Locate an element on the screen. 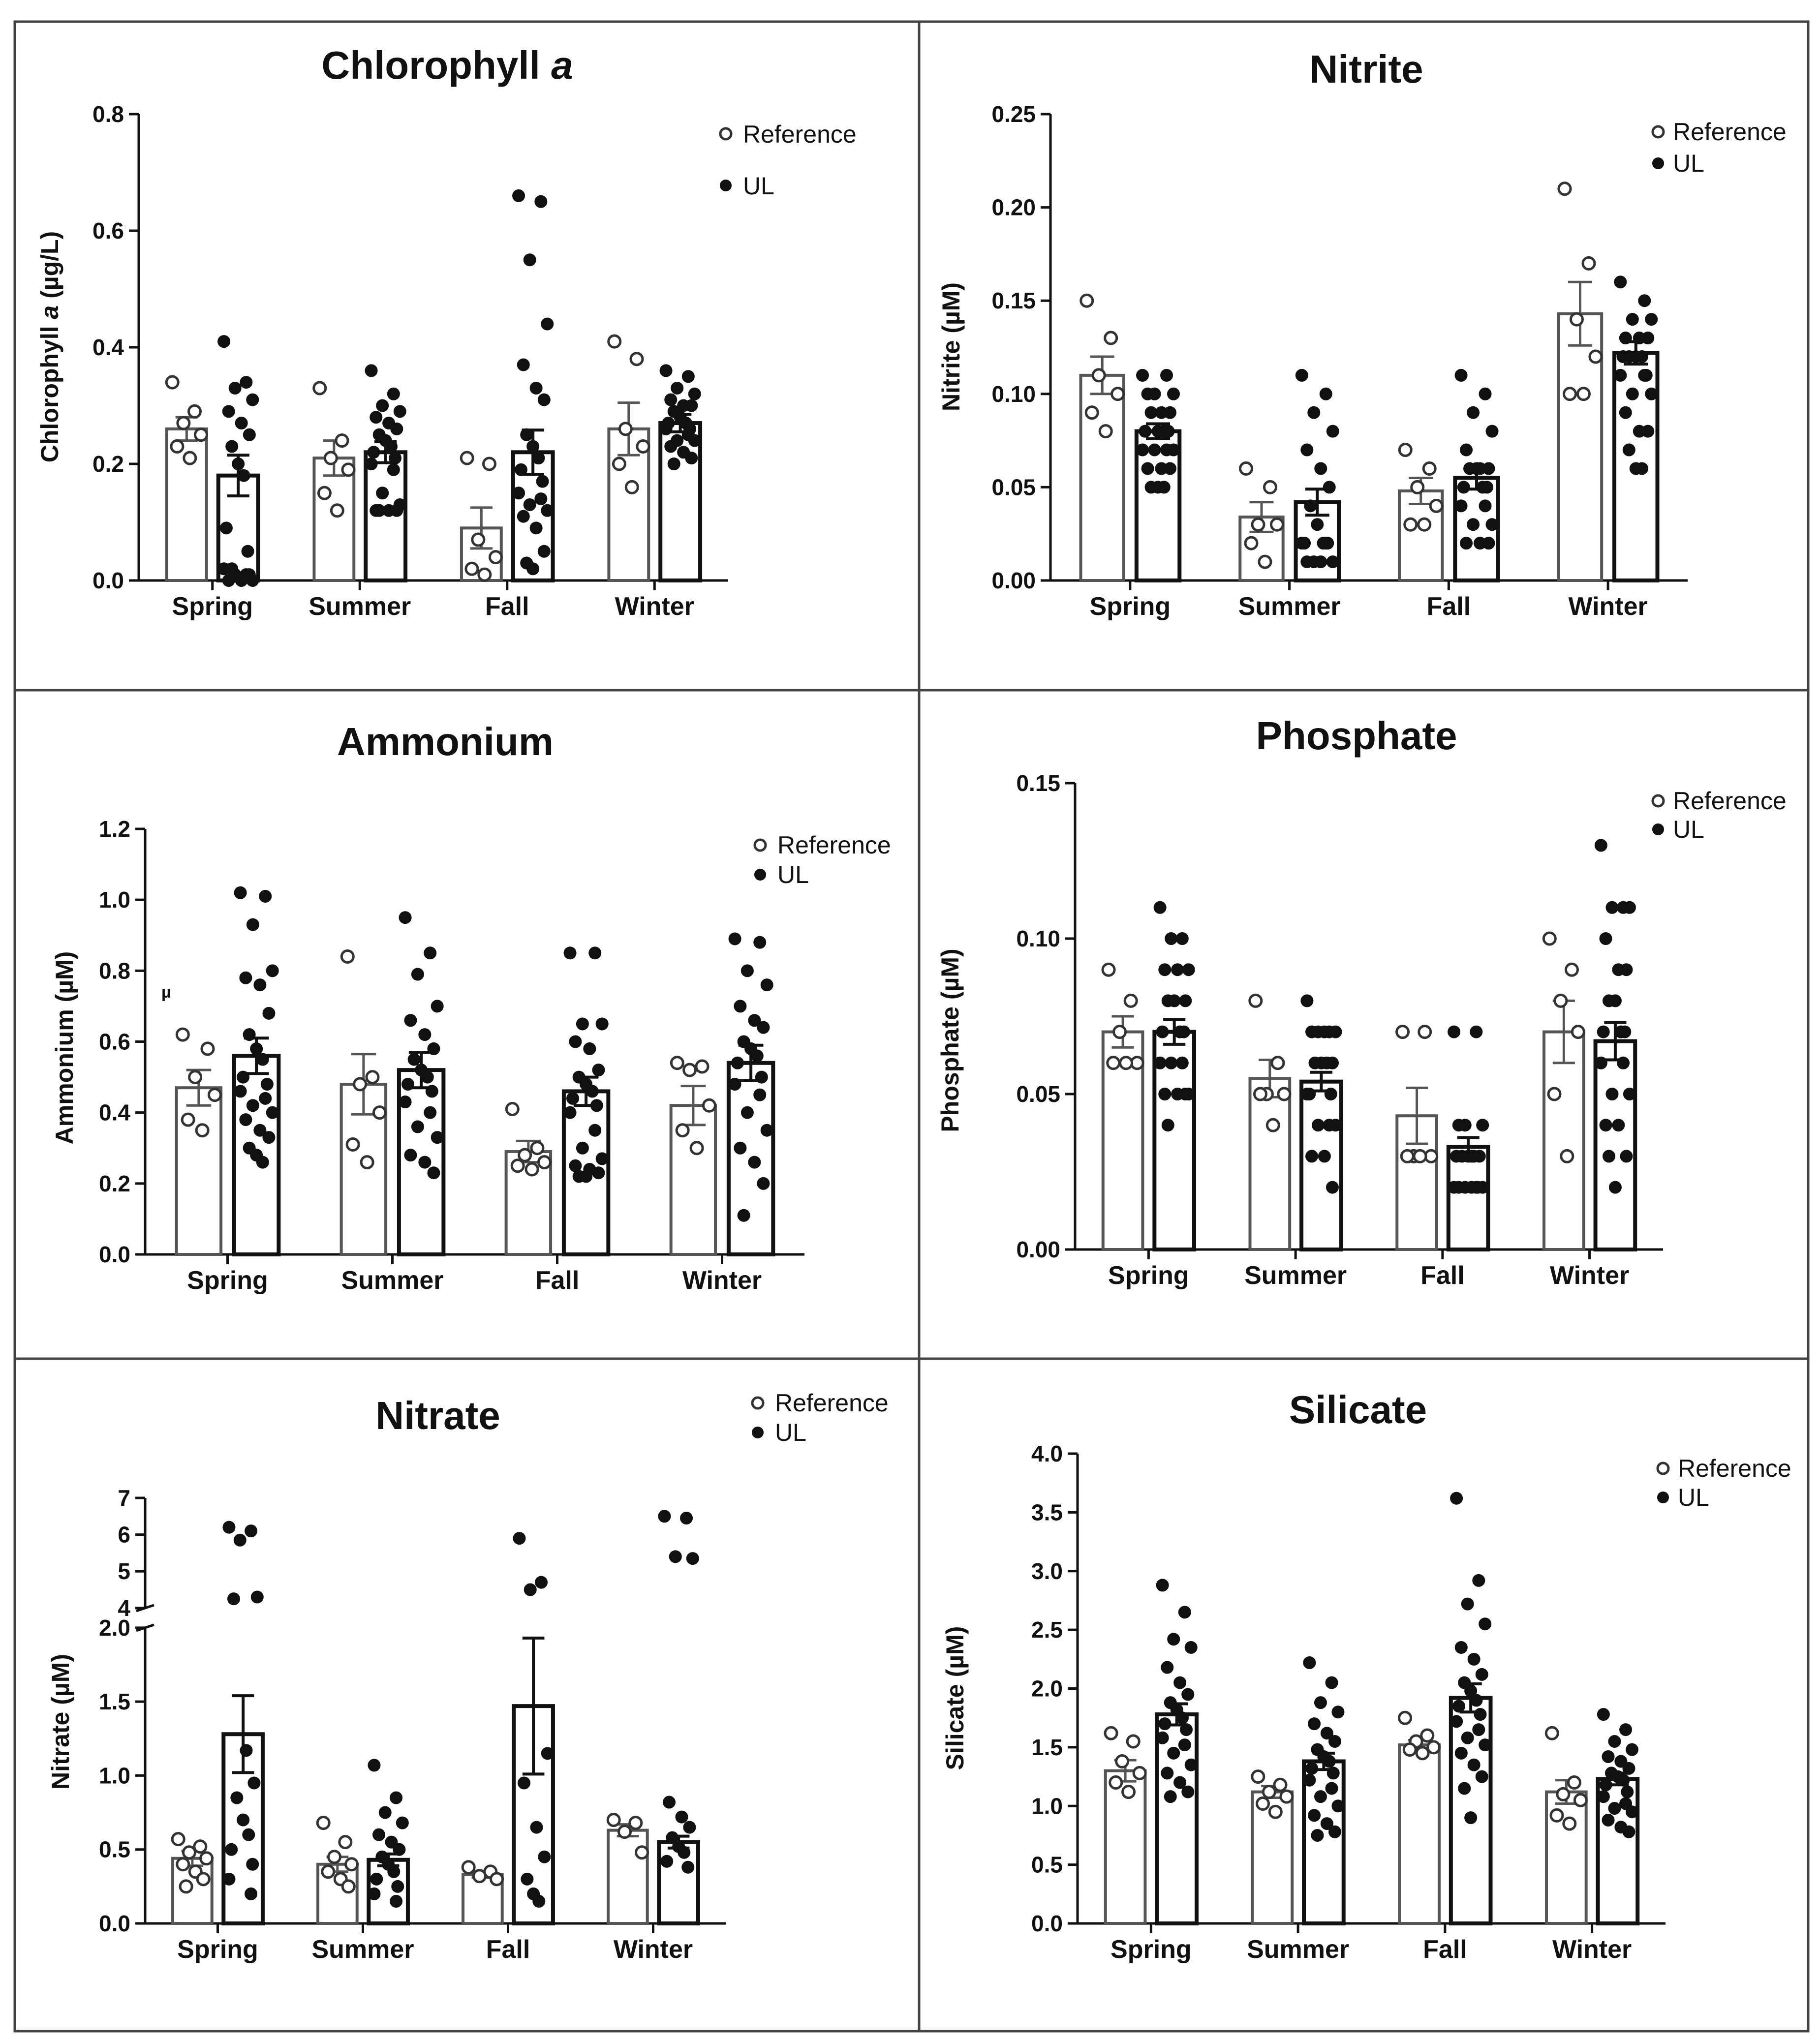 The width and height of the screenshot is (1820, 2041). legend: Reference UL is located at coordinates (1719, 815).